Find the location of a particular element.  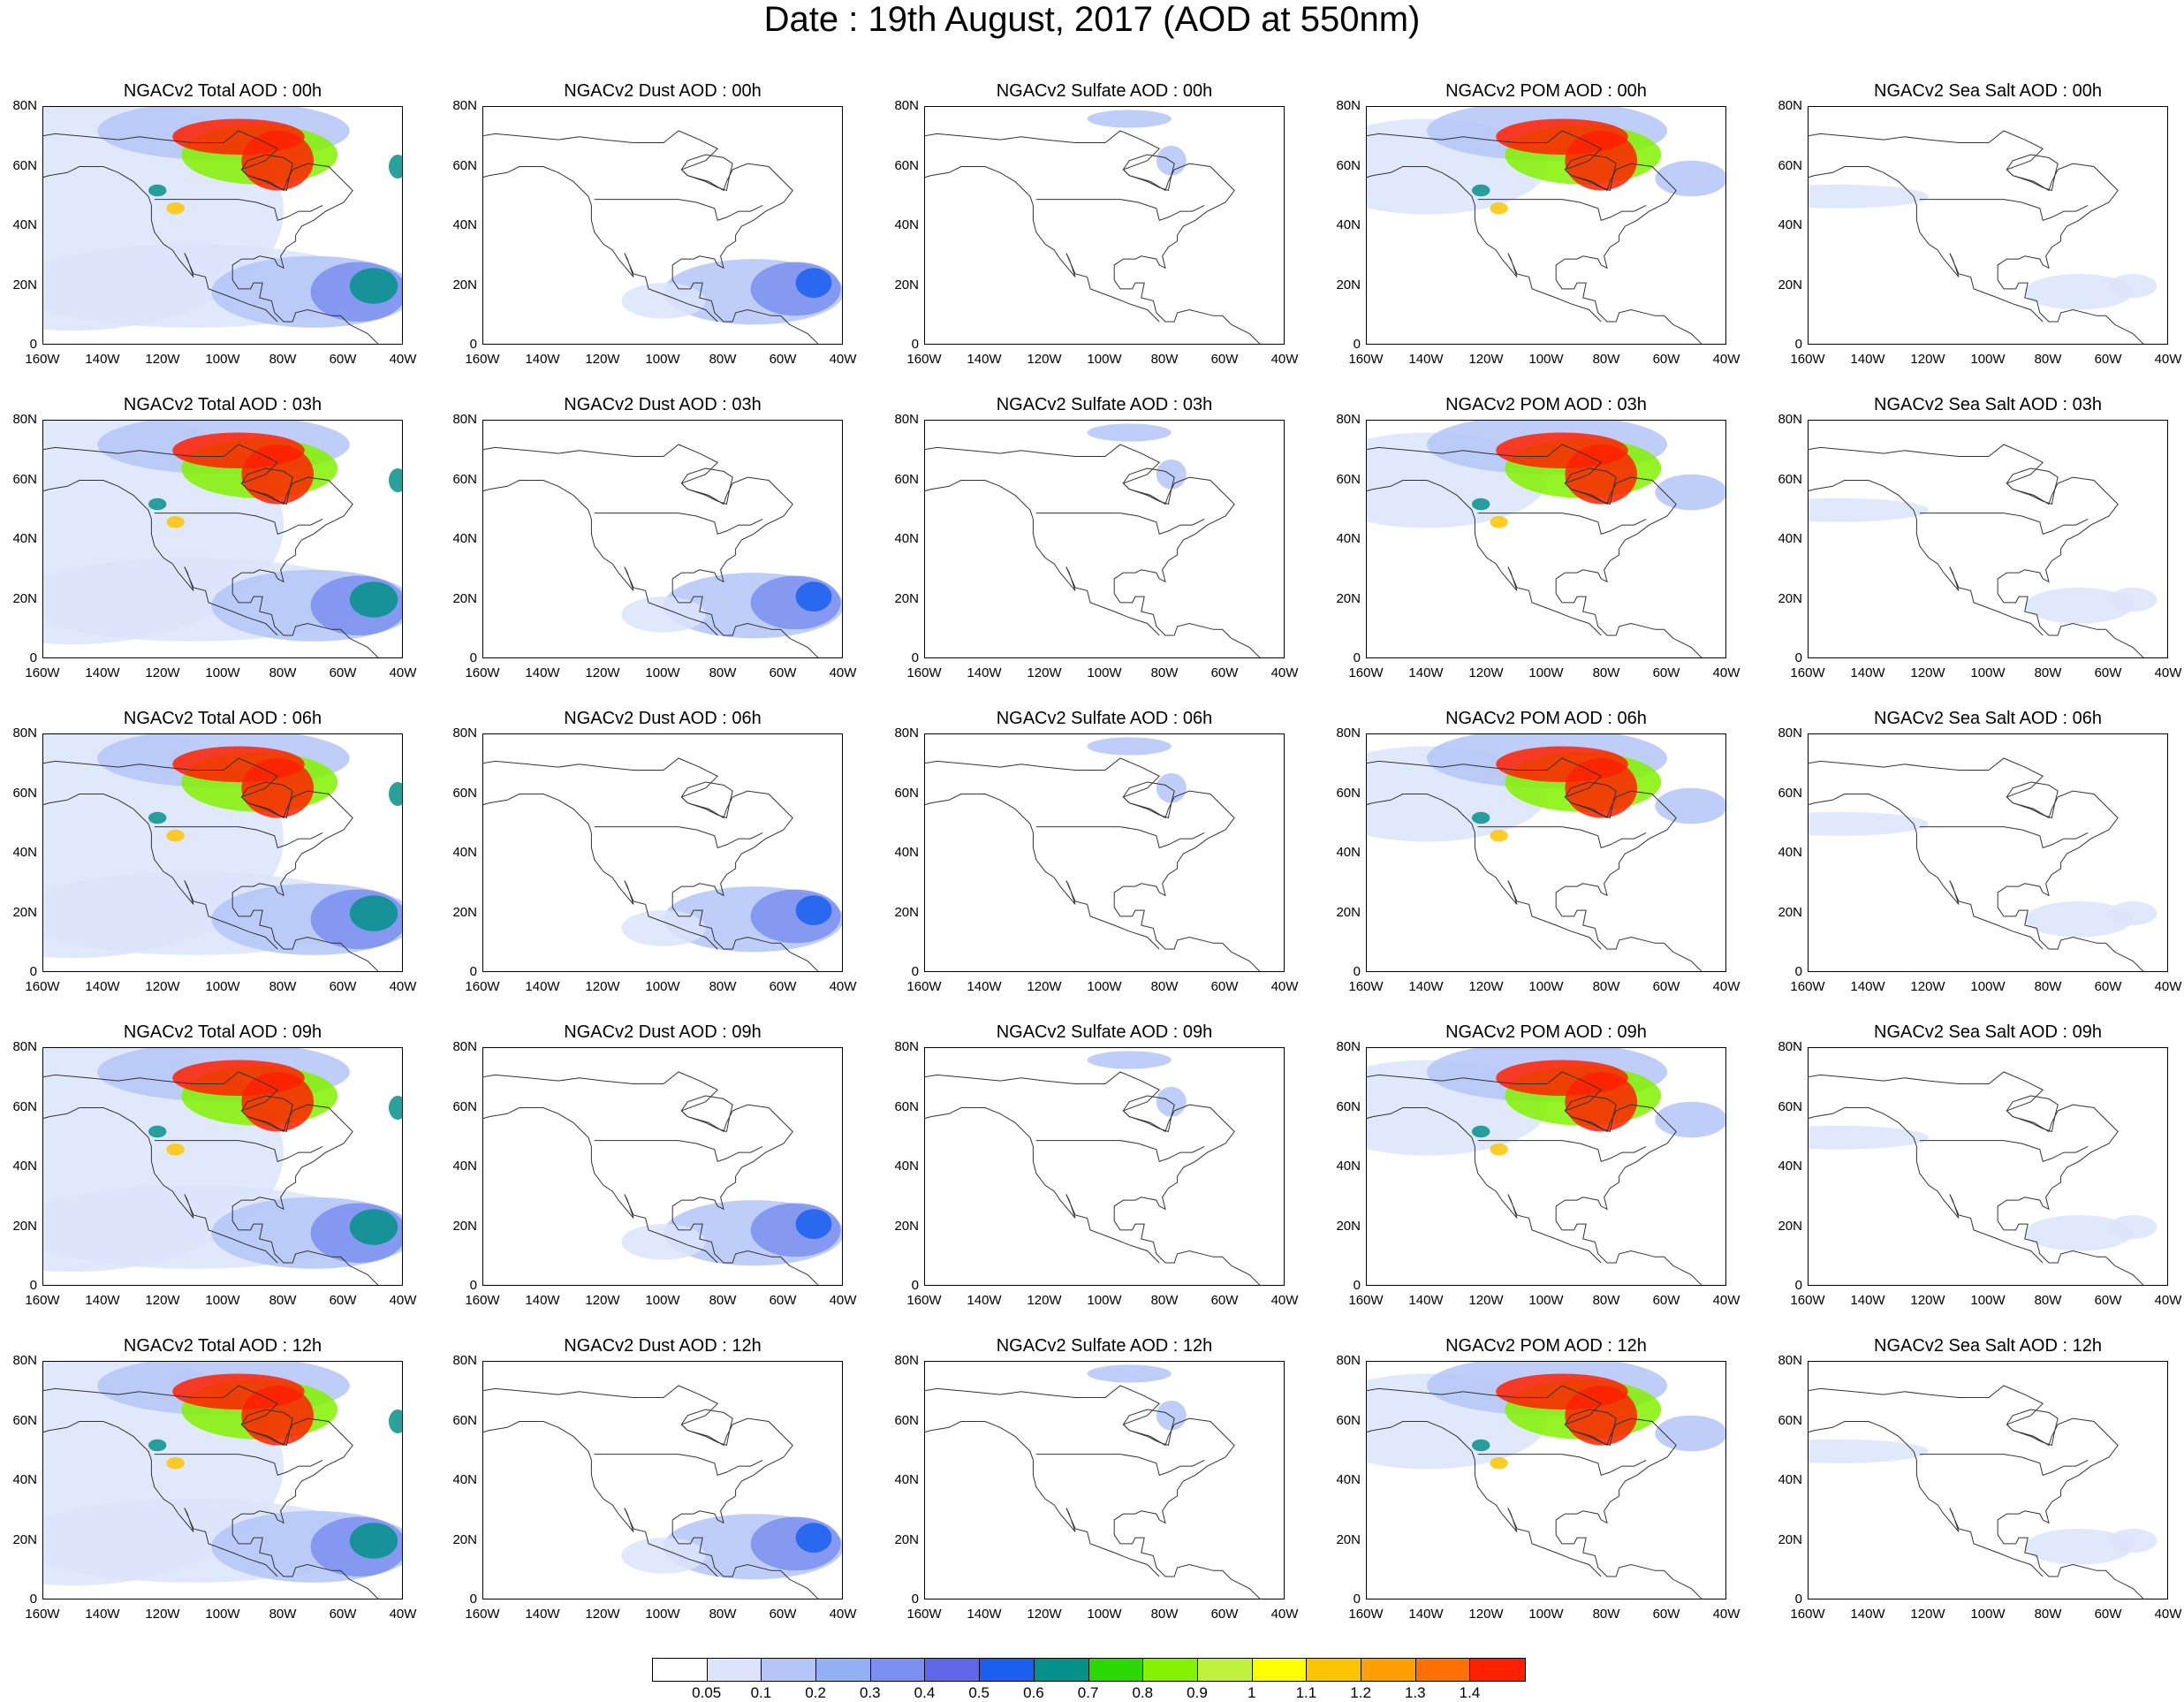

panel-title: NGACv2 Sea Salt AOD : 12h is located at coordinates (1988, 1346).